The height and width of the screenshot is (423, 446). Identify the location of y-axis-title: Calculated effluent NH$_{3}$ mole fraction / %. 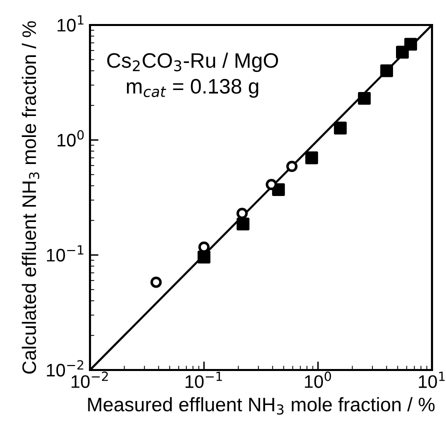
(31, 197).